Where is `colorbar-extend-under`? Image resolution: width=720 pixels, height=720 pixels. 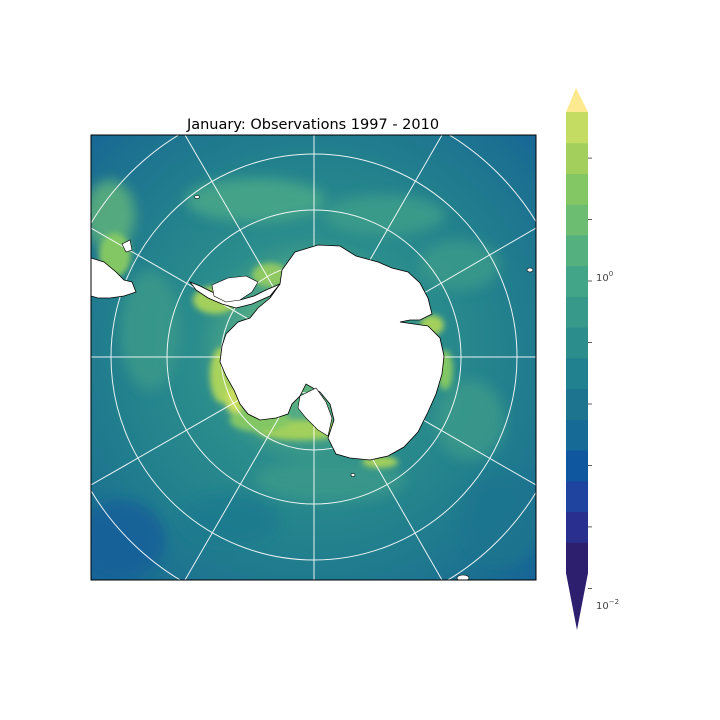 colorbar-extend-under is located at coordinates (577, 601).